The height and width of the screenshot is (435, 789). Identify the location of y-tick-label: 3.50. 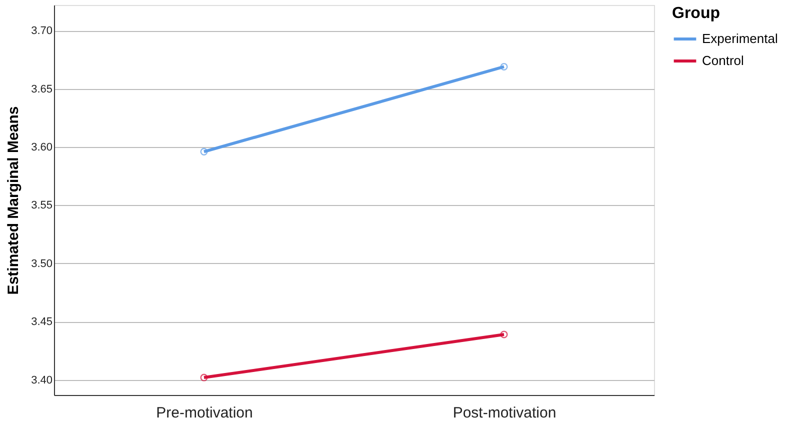
(41, 264).